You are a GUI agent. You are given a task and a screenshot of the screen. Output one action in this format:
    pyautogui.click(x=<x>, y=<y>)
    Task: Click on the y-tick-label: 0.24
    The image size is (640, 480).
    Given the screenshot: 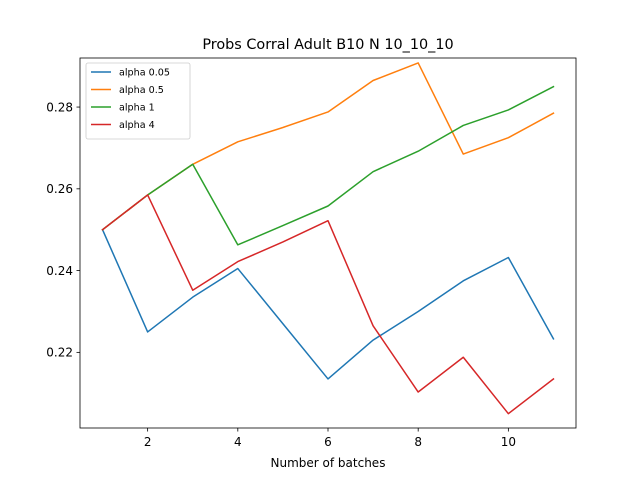 What is the action you would take?
    pyautogui.click(x=59, y=271)
    